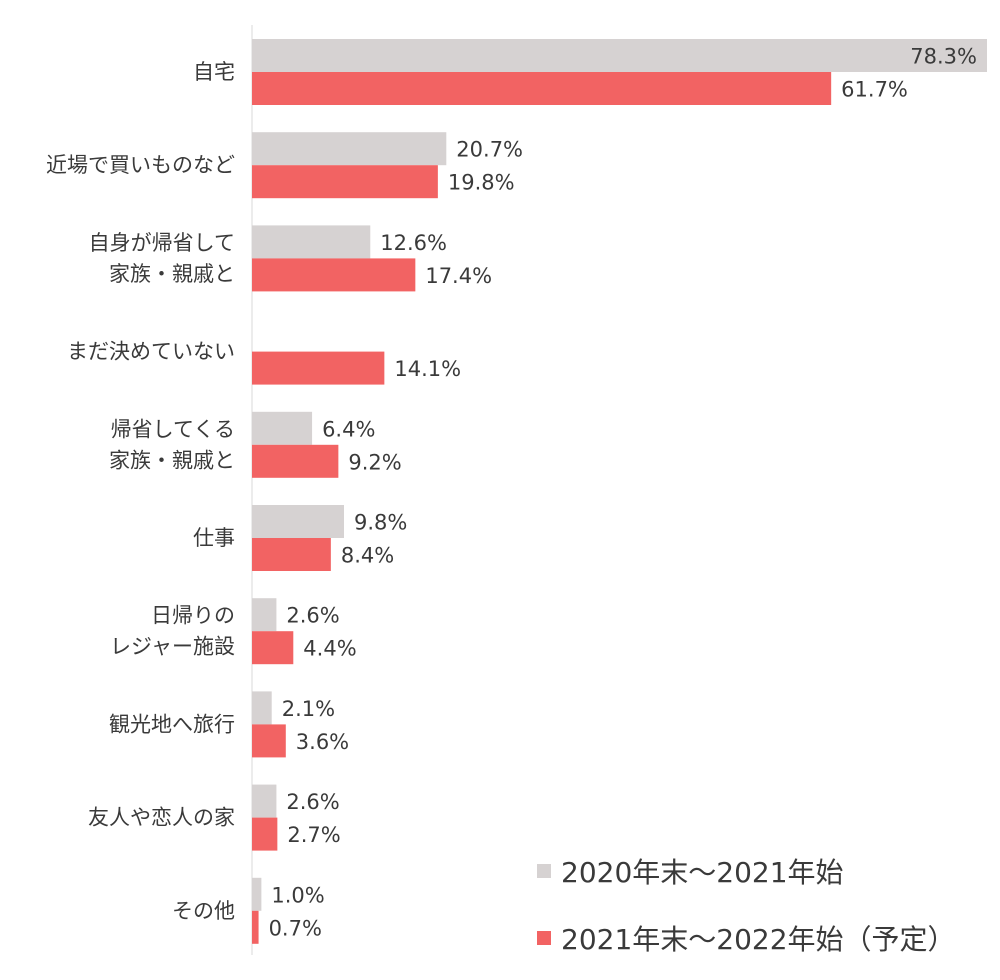 The height and width of the screenshot is (980, 1000). Describe the element at coordinates (161, 818) in the screenshot. I see `category-label: 友人や恋人の家` at that location.